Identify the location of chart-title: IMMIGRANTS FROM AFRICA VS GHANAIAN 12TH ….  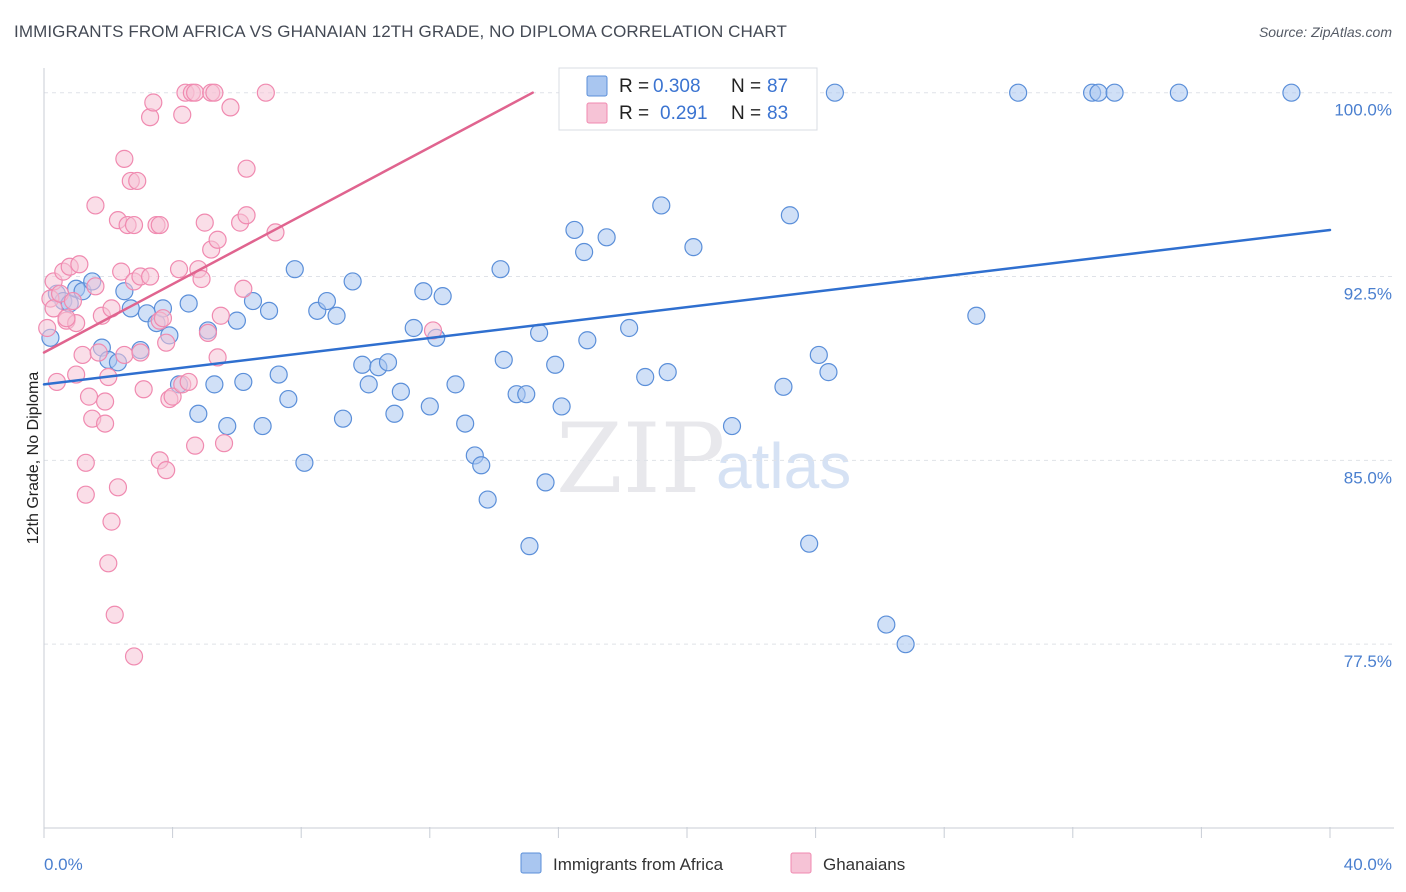
(400, 31).